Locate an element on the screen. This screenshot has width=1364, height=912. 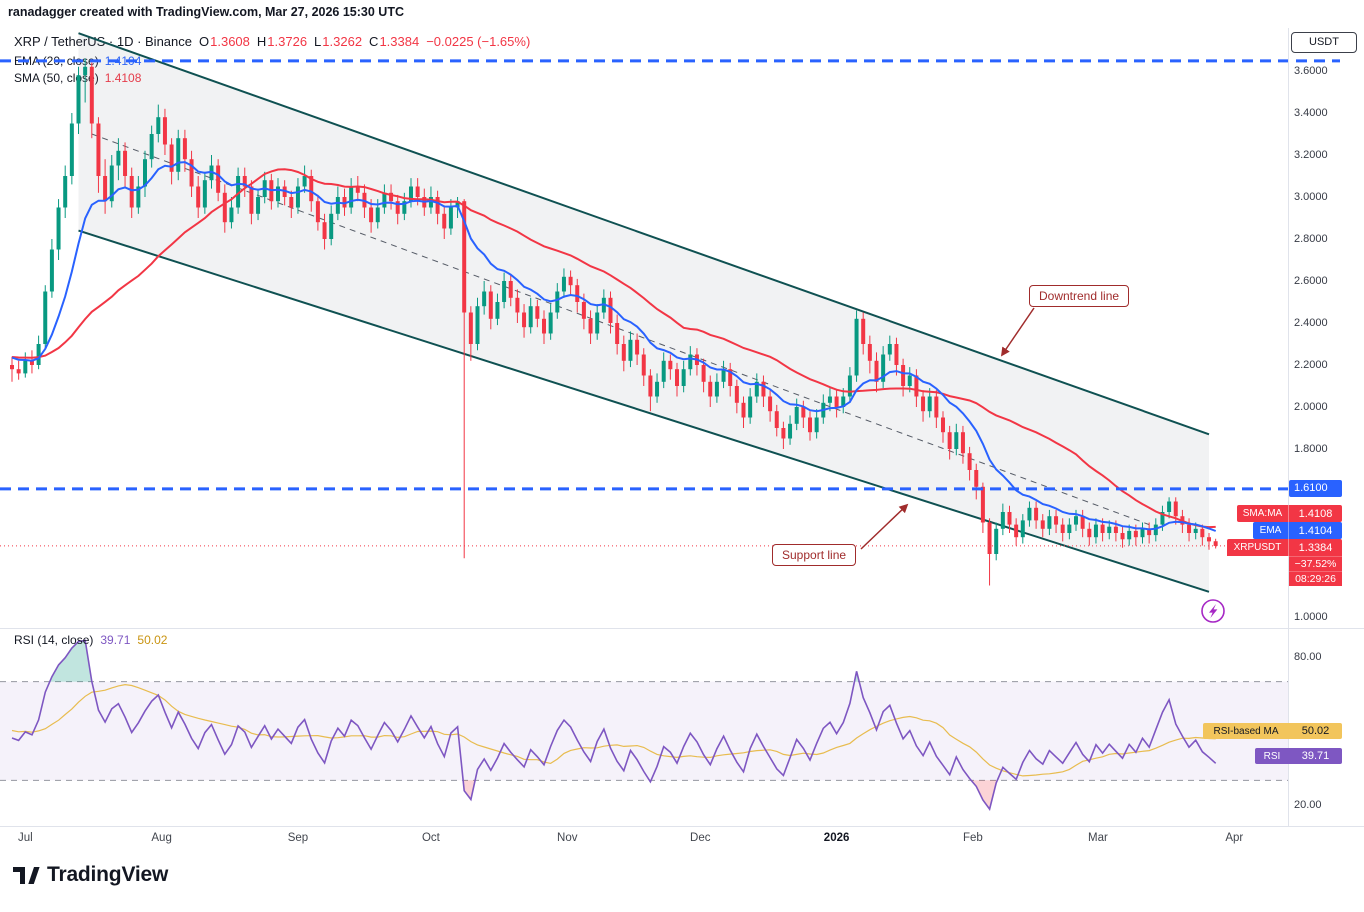
downtrend-arrow is located at coordinates (1017, 332).